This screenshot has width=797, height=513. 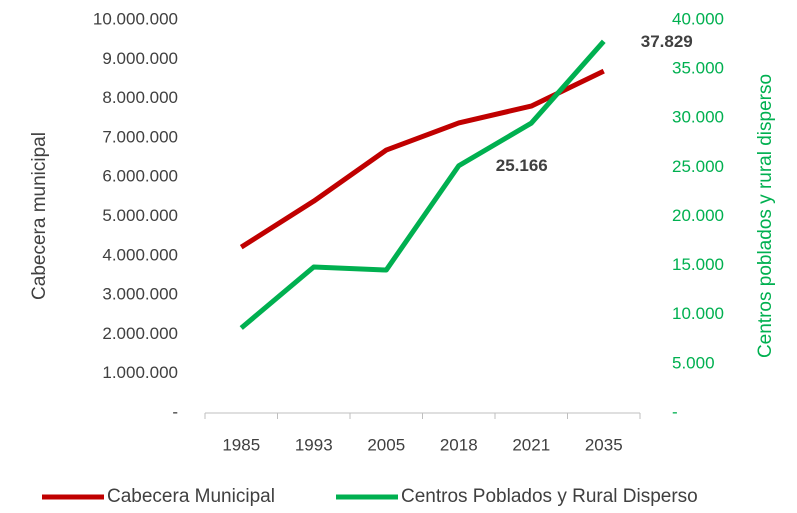 I want to click on y-tick-label: 10.000.000, so click(x=135, y=18).